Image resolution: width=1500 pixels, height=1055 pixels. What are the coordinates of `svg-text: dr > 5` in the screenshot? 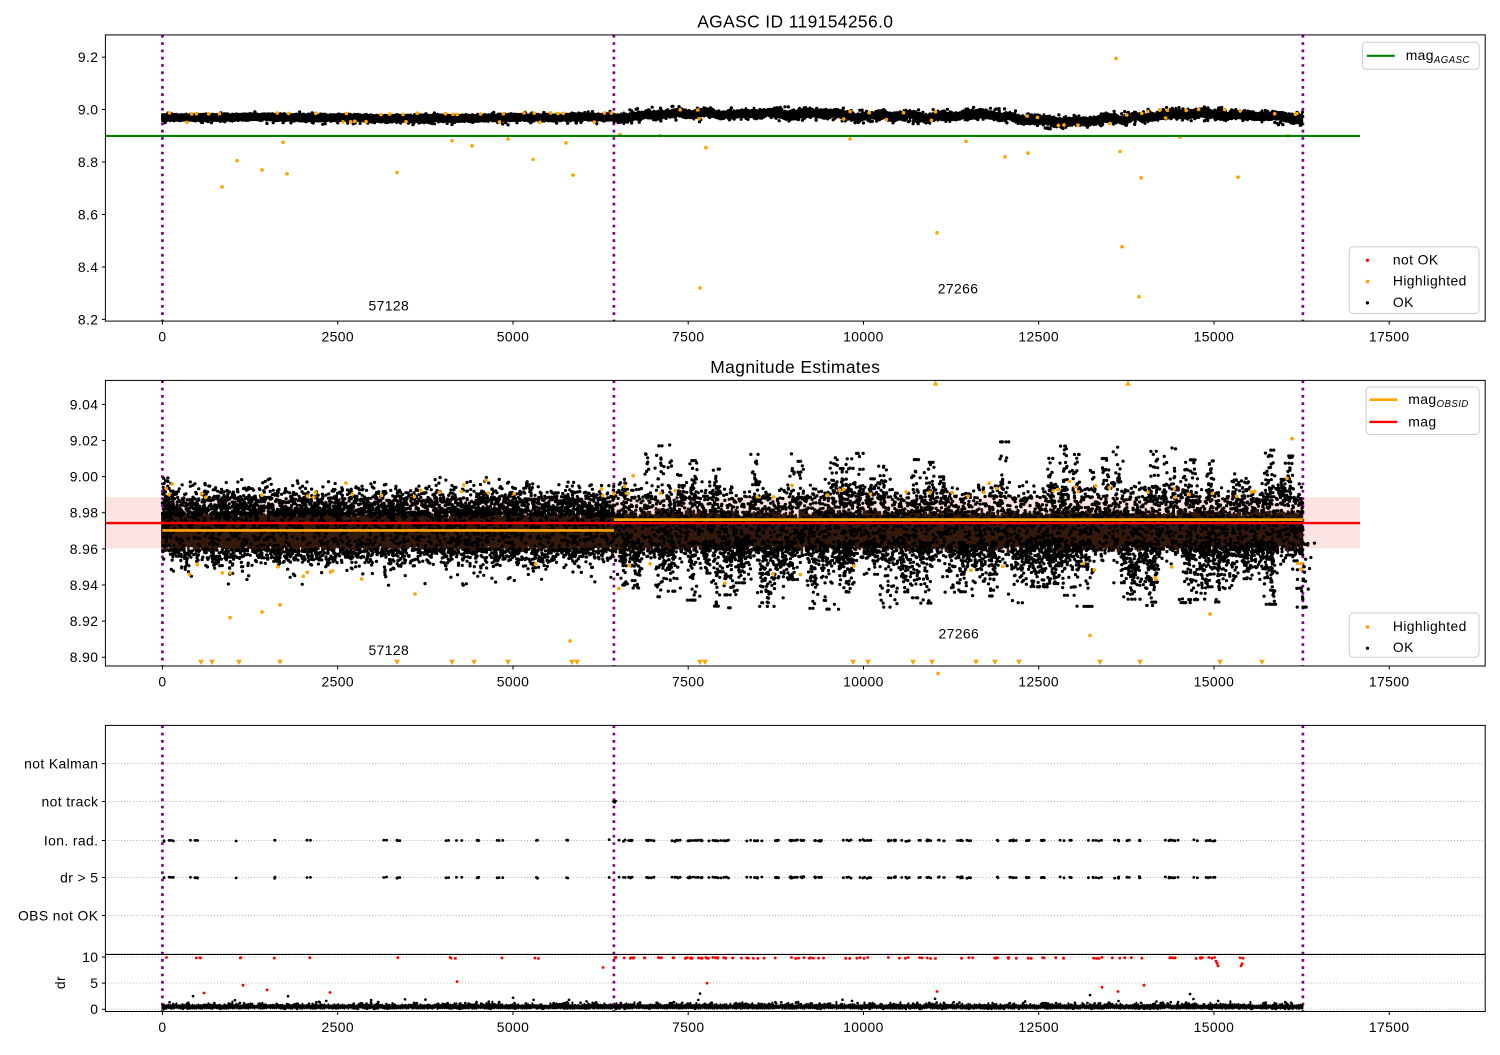 It's located at (79, 878).